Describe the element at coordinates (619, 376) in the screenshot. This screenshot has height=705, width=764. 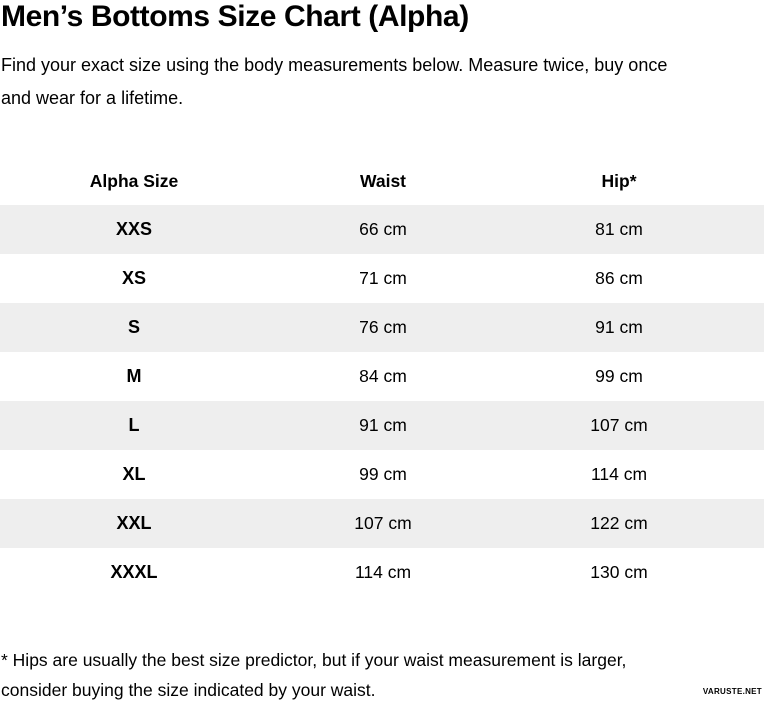
I see `hip-cell: 99 cm` at that location.